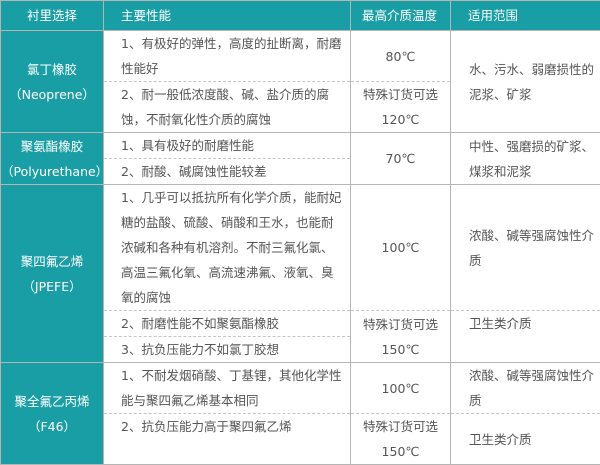  Describe the element at coordinates (401, 159) in the screenshot. I see `temp-value: 70℃` at that location.